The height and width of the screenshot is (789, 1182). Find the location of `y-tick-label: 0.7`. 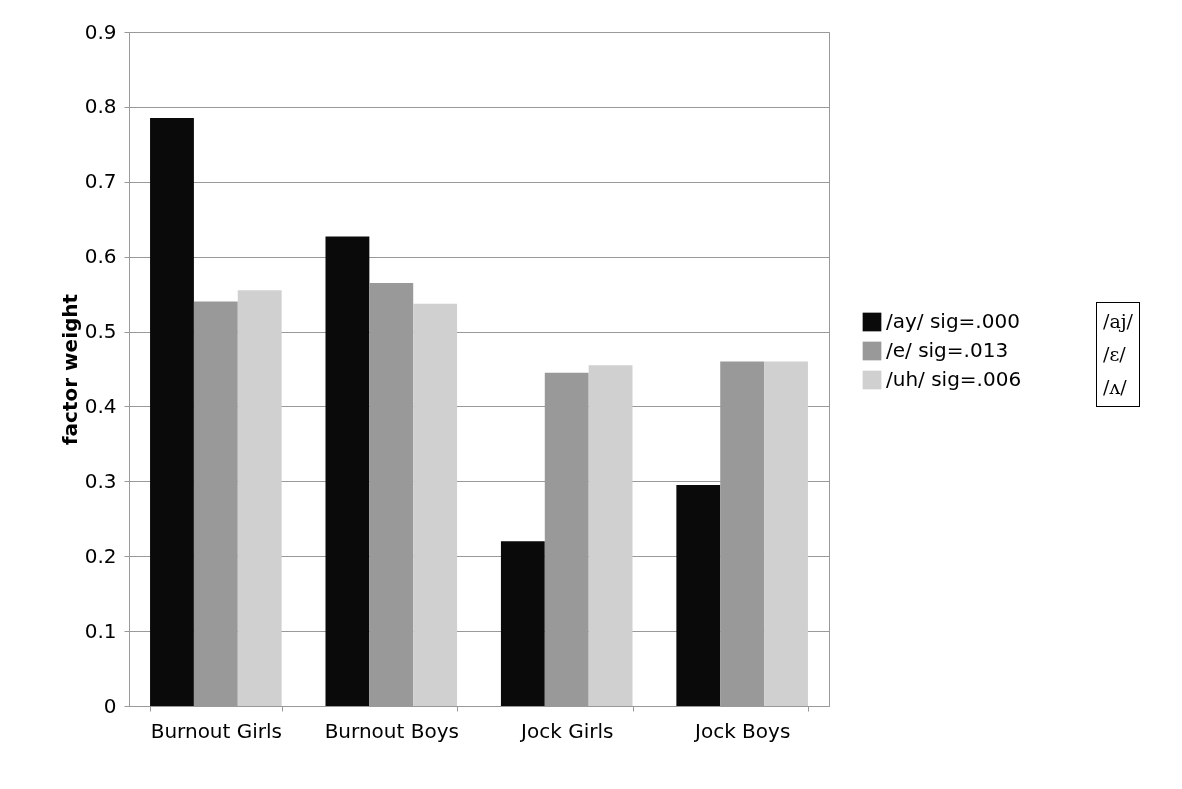

y-tick-label: 0.7 is located at coordinates (100, 181).